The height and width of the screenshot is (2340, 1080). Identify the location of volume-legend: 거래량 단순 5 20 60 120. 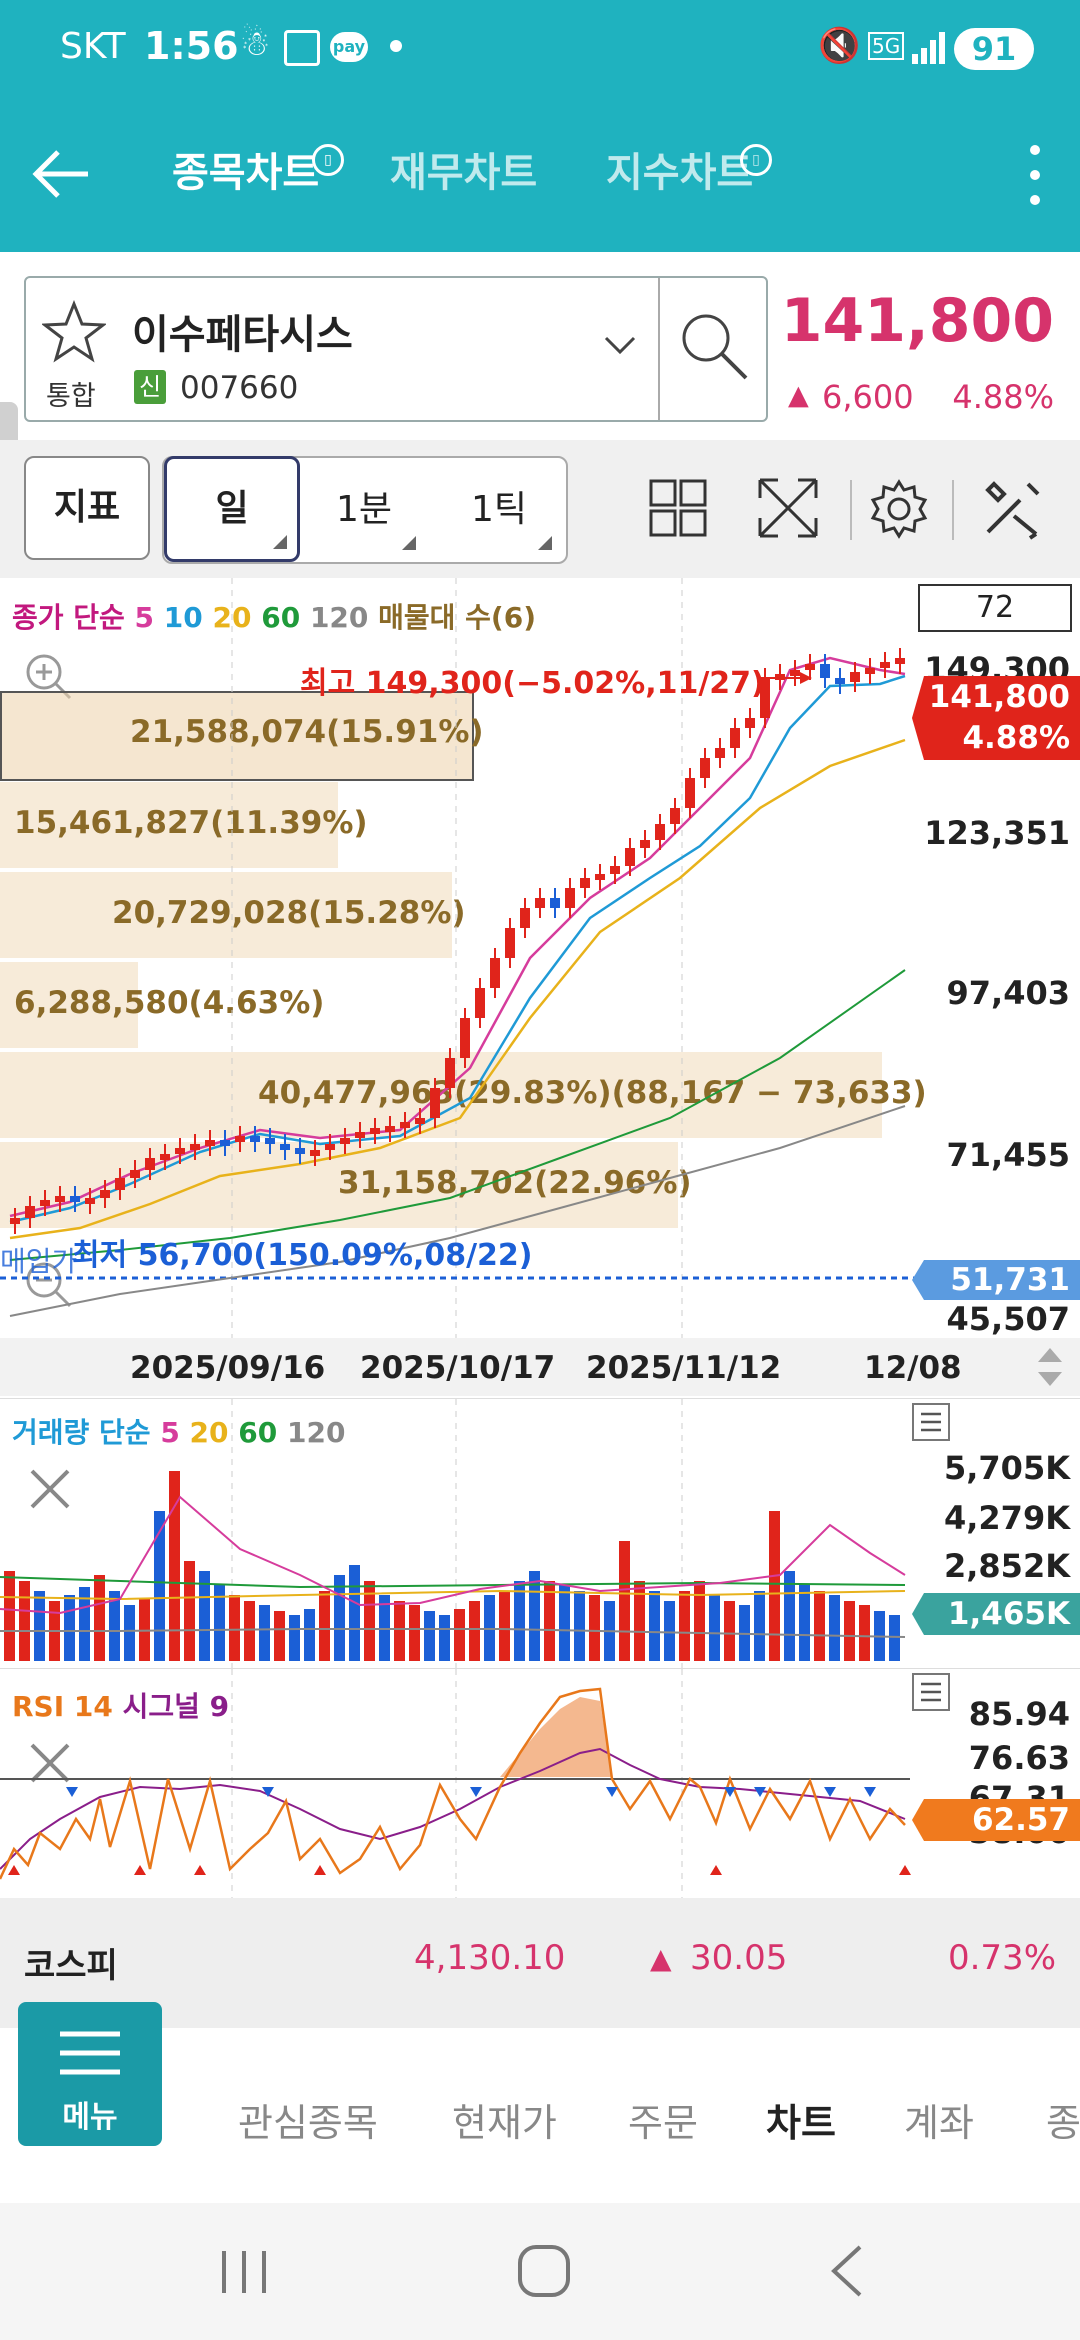
(179, 1432).